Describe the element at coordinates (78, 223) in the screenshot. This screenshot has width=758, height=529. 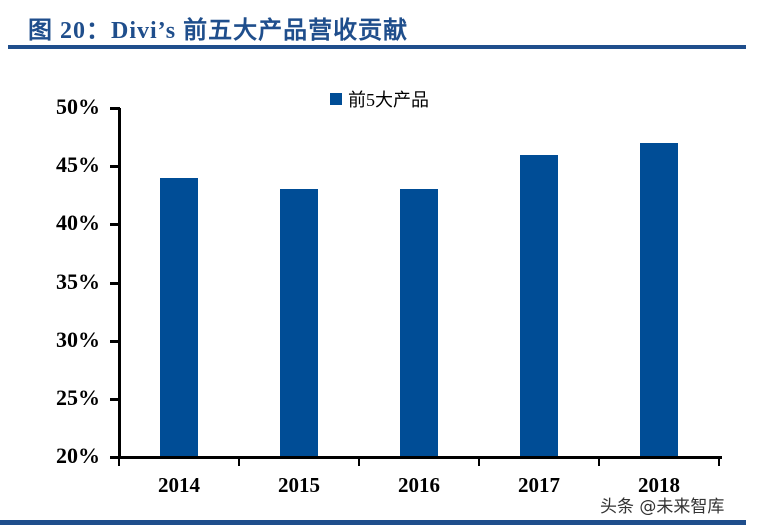
I see `y-tick-label: 40%` at that location.